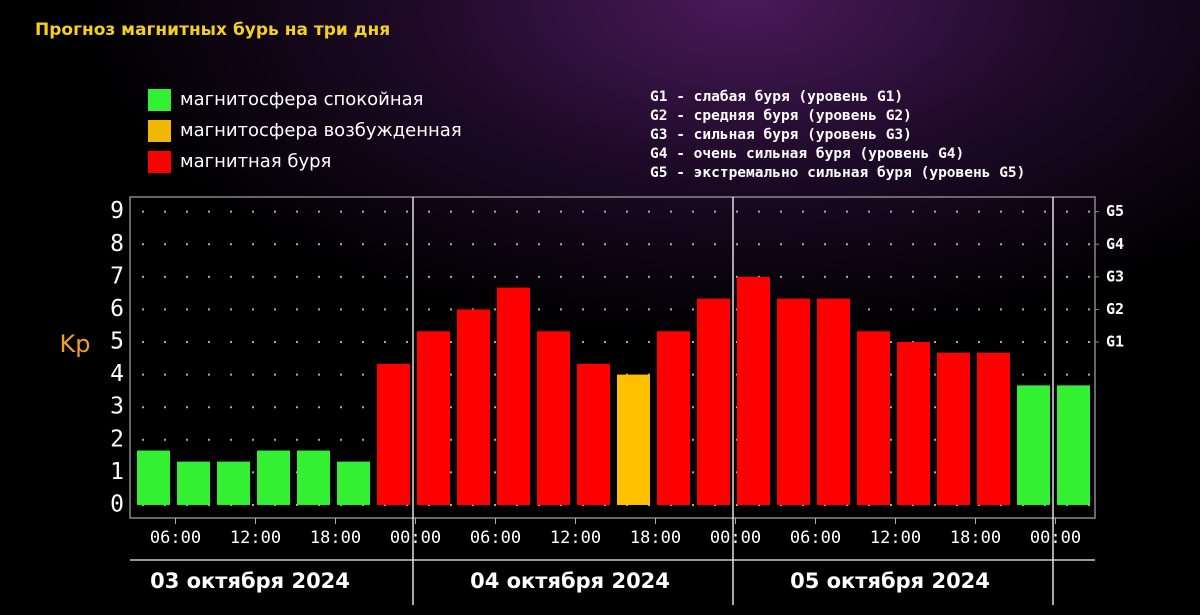 Image resolution: width=1200 pixels, height=615 pixels. Describe the element at coordinates (250, 581) in the screenshot. I see `day-label: 03 октября 2024` at that location.